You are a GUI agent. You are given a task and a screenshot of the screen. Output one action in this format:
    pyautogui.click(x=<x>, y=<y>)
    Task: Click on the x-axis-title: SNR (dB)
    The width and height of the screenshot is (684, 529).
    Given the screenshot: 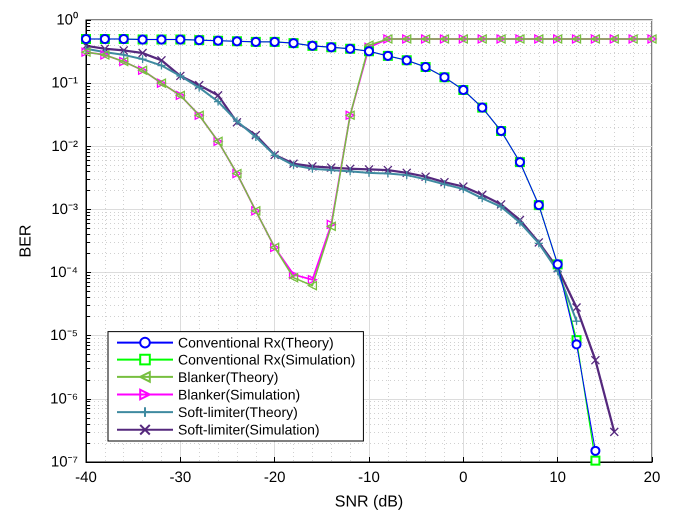 What is the action you would take?
    pyautogui.click(x=369, y=502)
    